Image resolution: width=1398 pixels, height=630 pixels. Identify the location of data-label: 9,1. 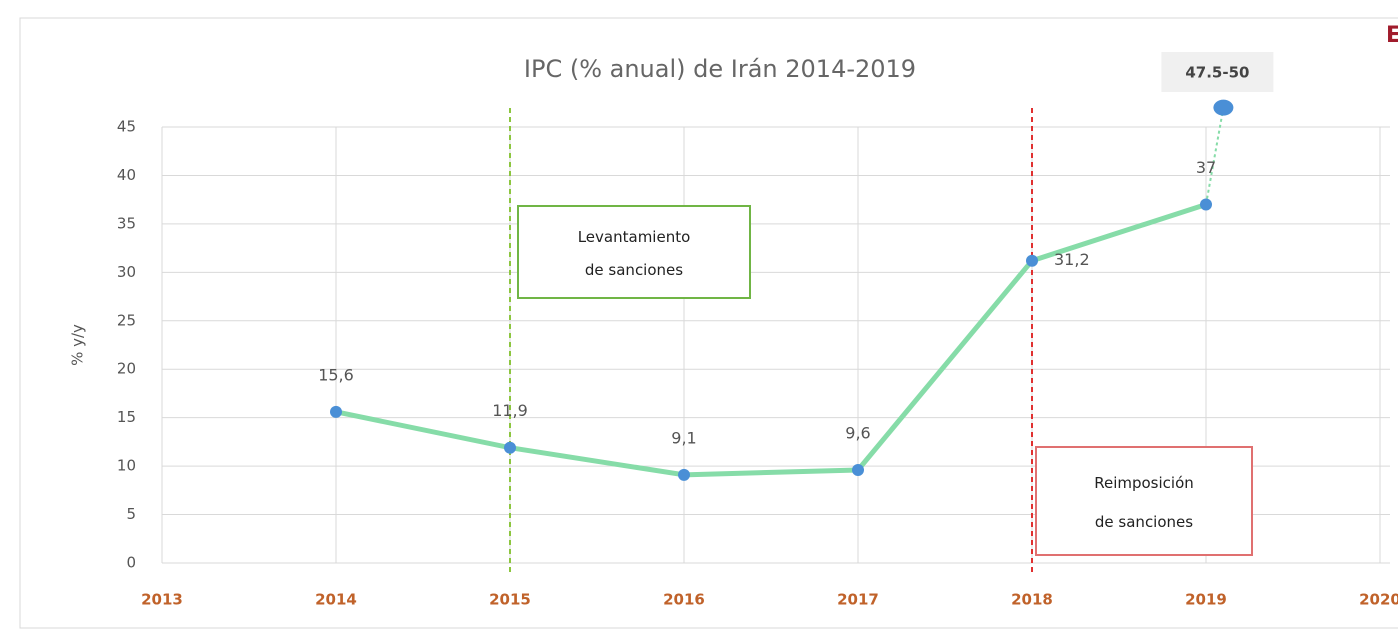
(683, 437).